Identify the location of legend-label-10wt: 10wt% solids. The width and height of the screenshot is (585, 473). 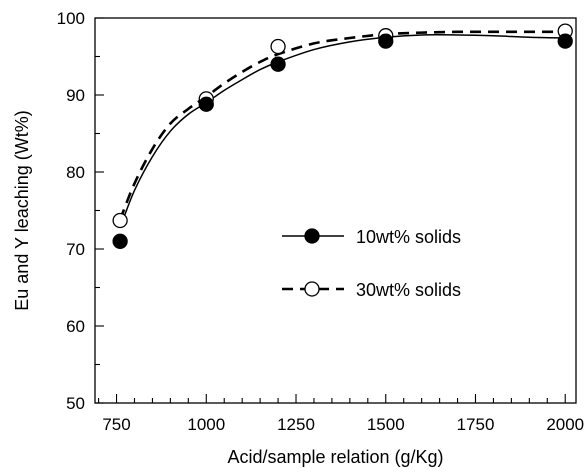
(408, 237).